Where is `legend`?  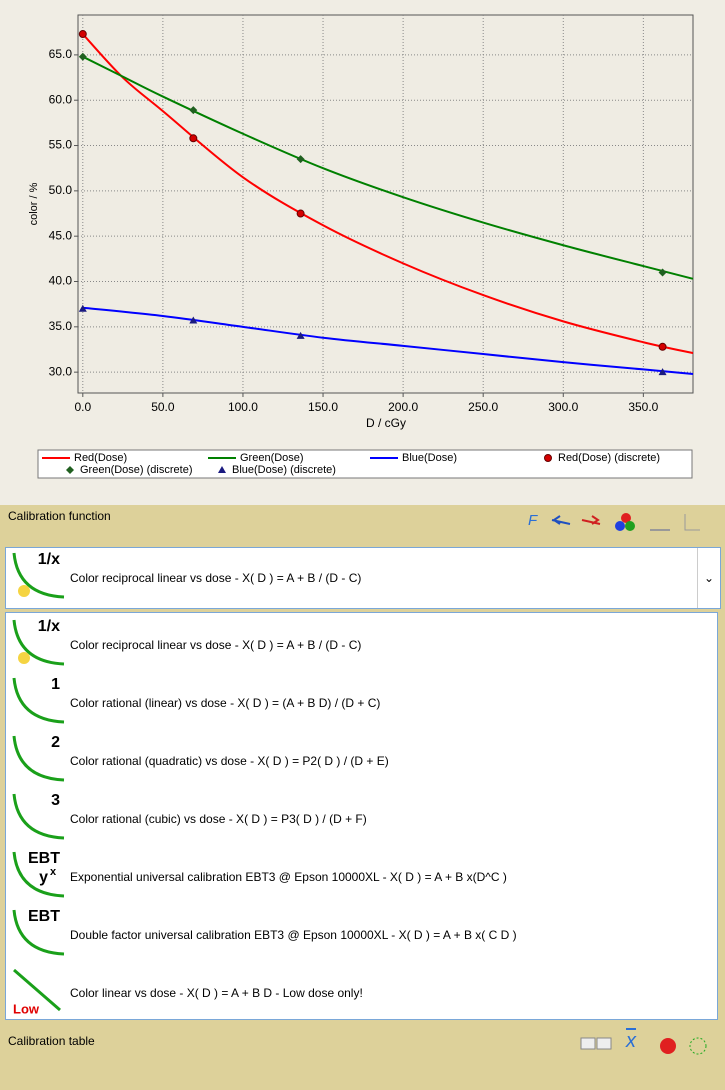 legend is located at coordinates (365, 464).